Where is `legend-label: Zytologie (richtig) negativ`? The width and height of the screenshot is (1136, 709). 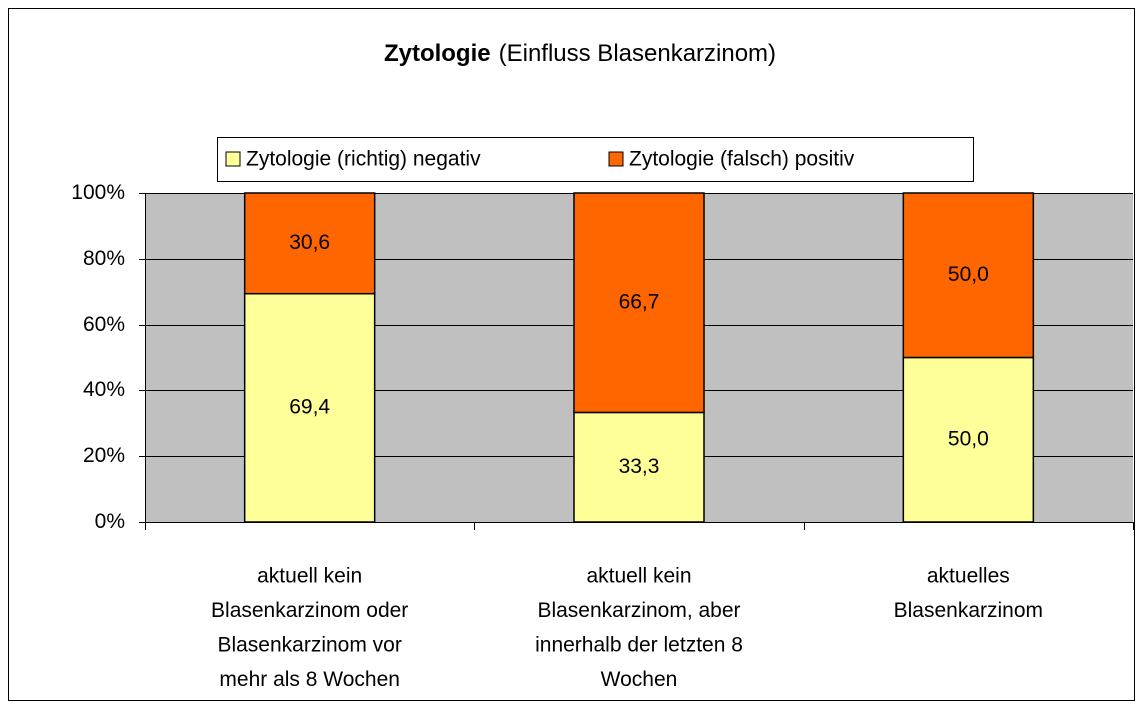
legend-label: Zytologie (richtig) negativ is located at coordinates (363, 159).